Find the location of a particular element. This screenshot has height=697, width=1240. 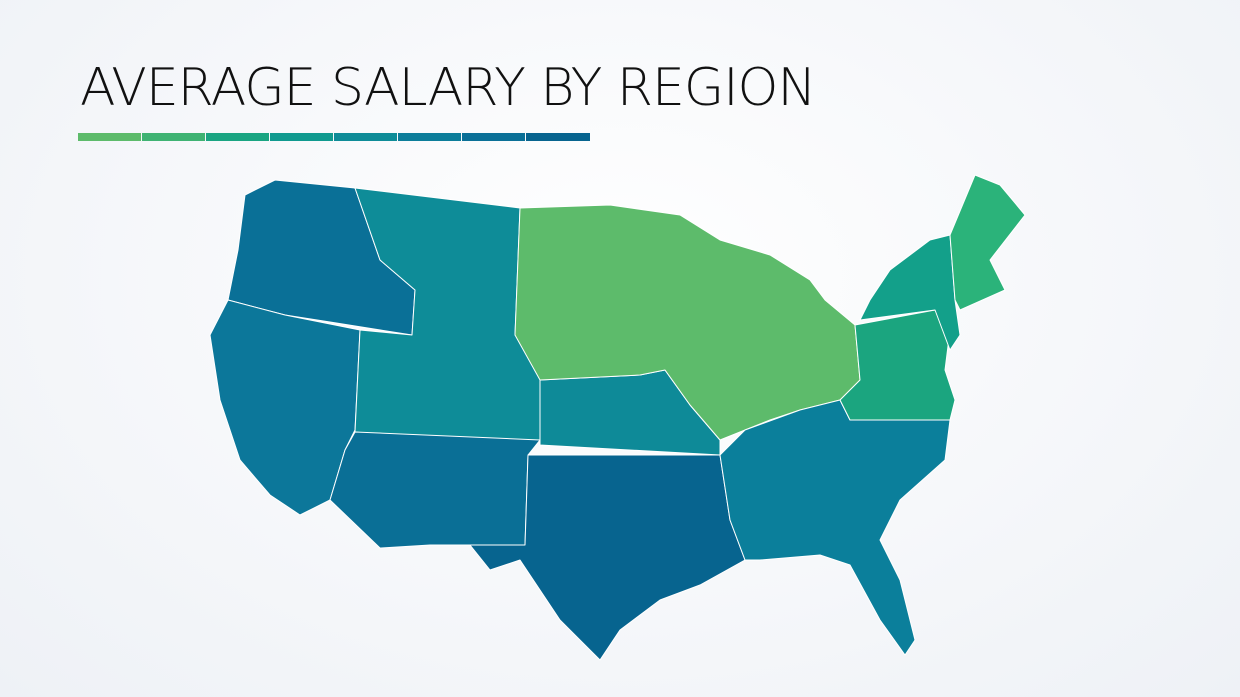

region-southeast is located at coordinates (835, 527).